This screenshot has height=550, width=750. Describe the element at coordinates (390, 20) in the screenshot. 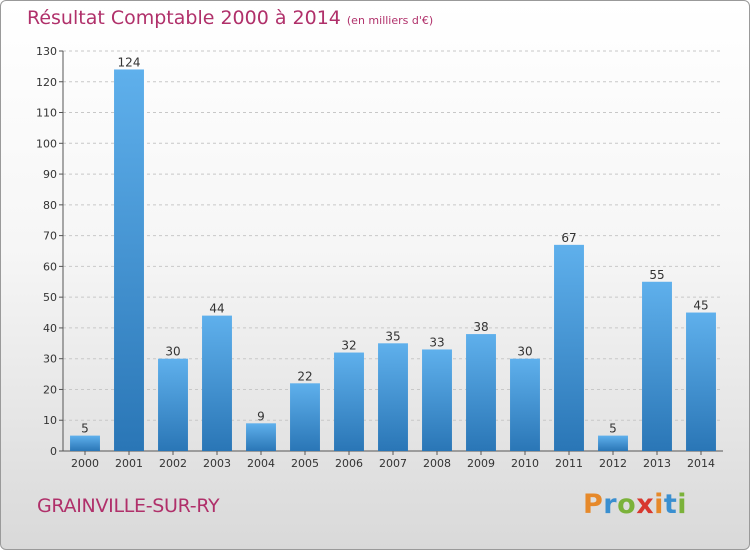

I see `title-unit: (en milliers d'€)` at that location.